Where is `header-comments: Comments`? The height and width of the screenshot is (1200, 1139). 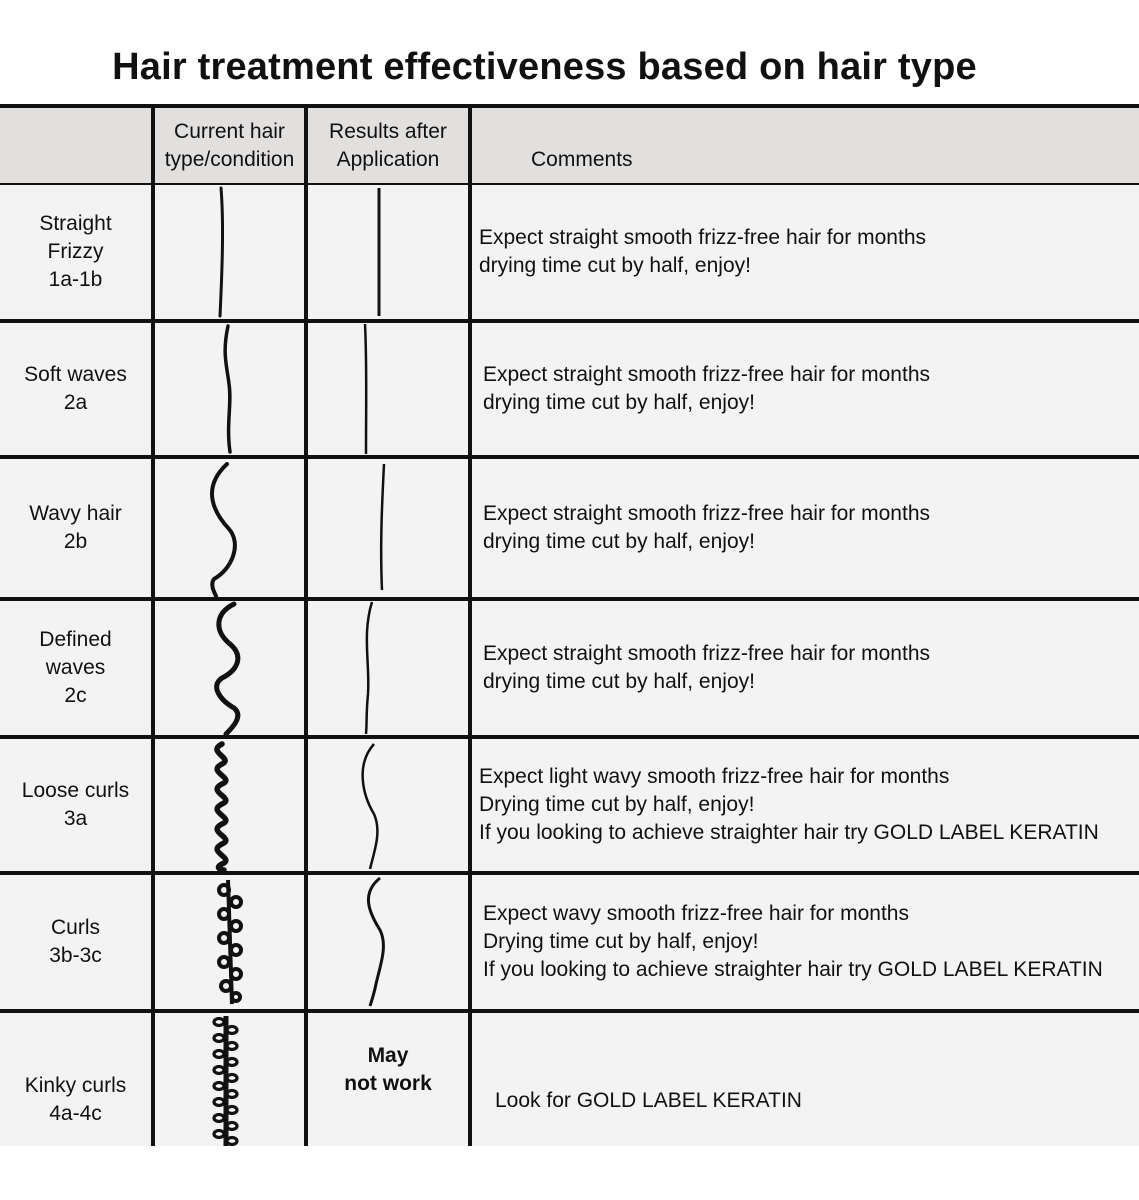 header-comments: Comments is located at coordinates (582, 159).